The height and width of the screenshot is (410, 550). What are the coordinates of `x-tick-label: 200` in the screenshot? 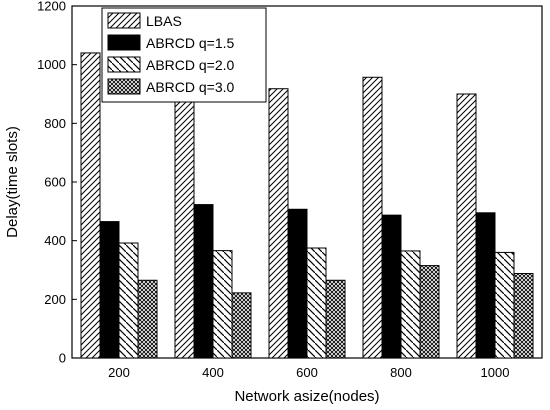 It's located at (119, 372).